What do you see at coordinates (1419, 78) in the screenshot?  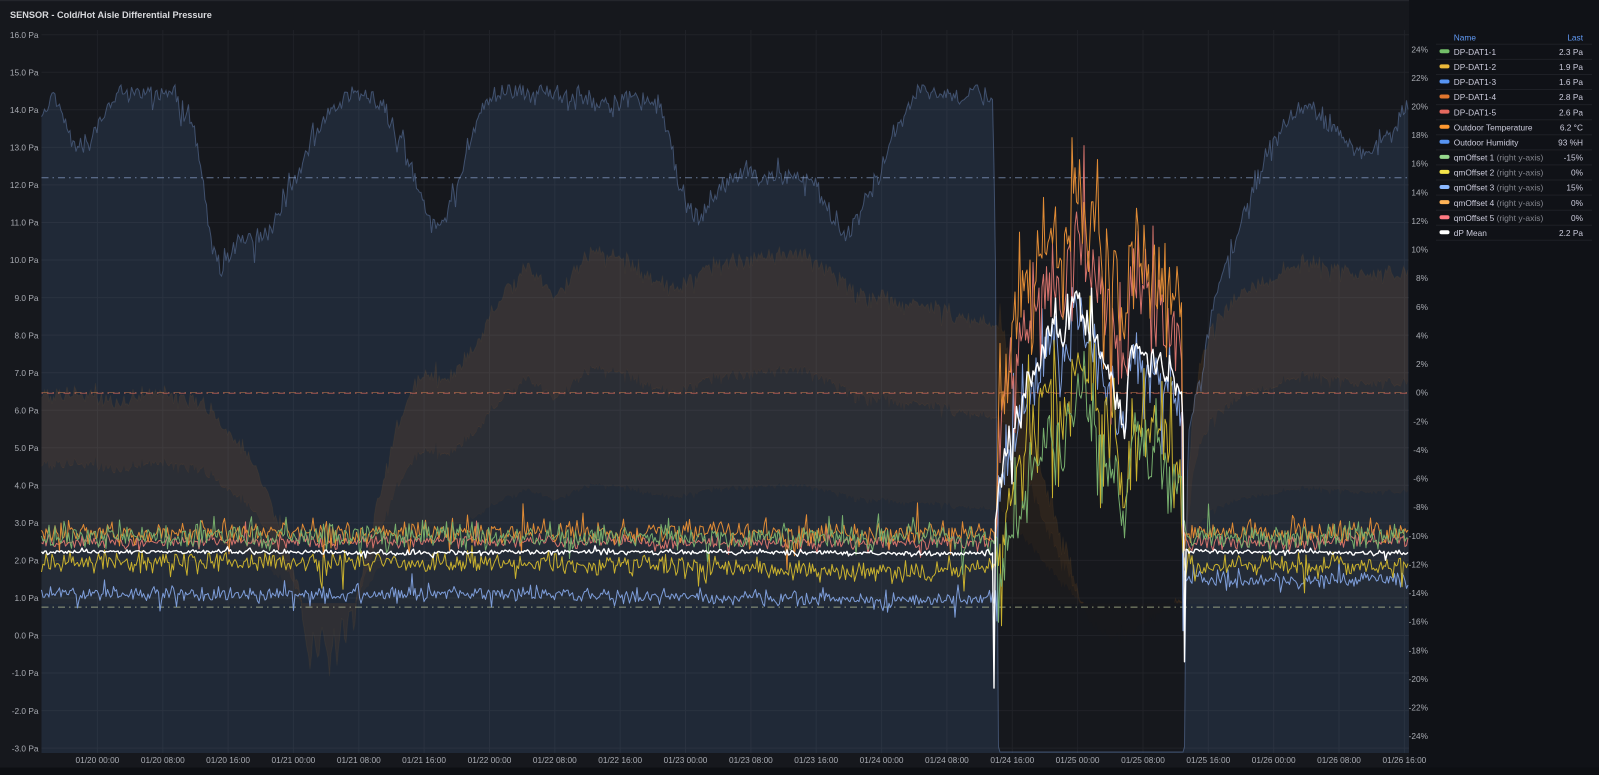 I see `svg-text: 22%` at bounding box center [1419, 78].